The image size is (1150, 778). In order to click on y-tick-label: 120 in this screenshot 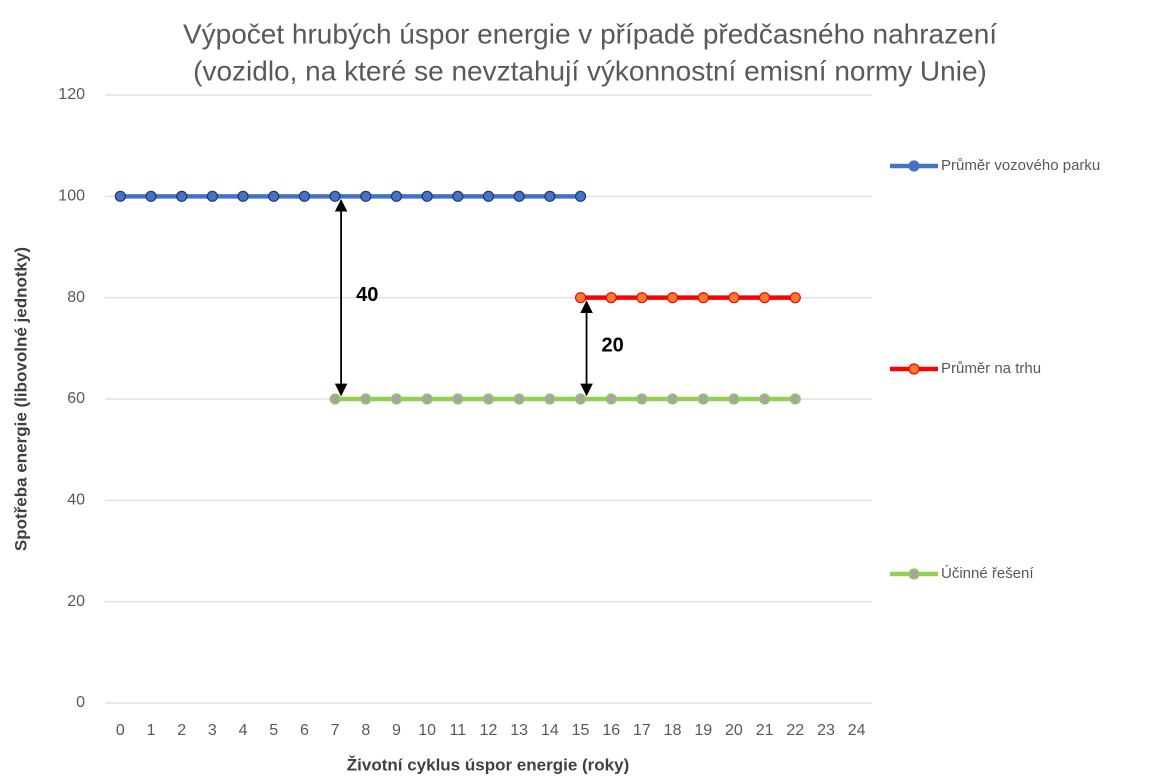, I will do `click(71, 94)`.